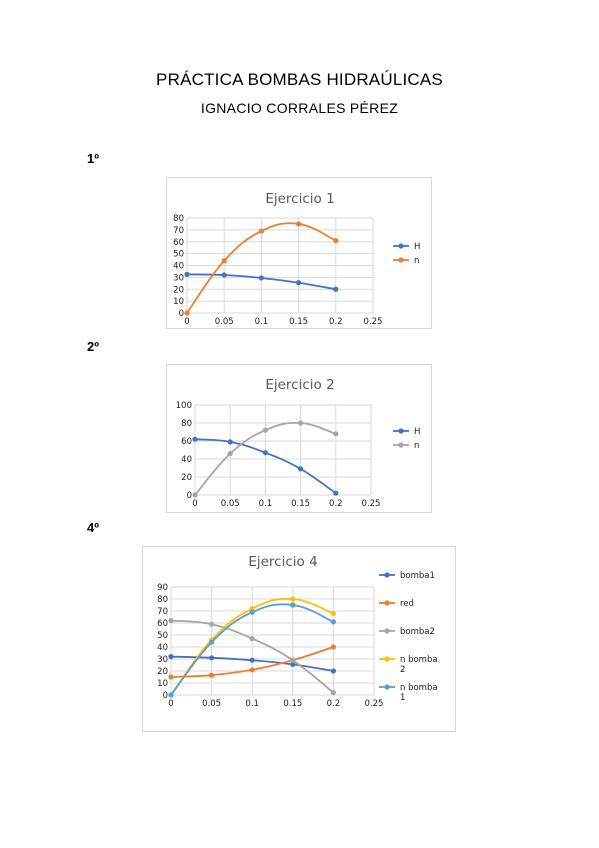  I want to click on legend-label-n-bomba-1: n bomba 1, so click(419, 693).